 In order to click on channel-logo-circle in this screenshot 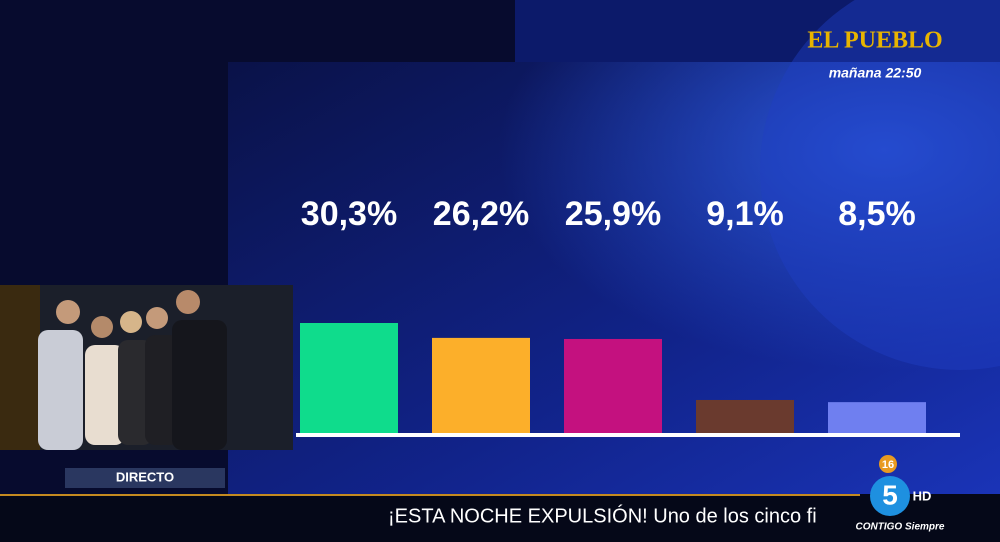, I will do `click(890, 496)`.